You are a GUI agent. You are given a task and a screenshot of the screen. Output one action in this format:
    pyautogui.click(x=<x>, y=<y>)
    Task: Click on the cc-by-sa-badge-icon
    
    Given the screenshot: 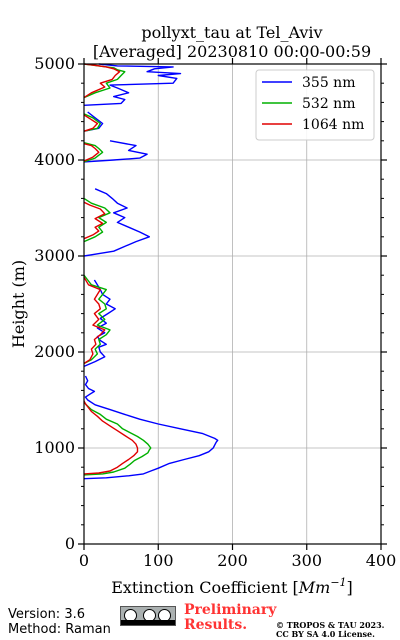 What is the action you would take?
    pyautogui.click(x=148, y=616)
    